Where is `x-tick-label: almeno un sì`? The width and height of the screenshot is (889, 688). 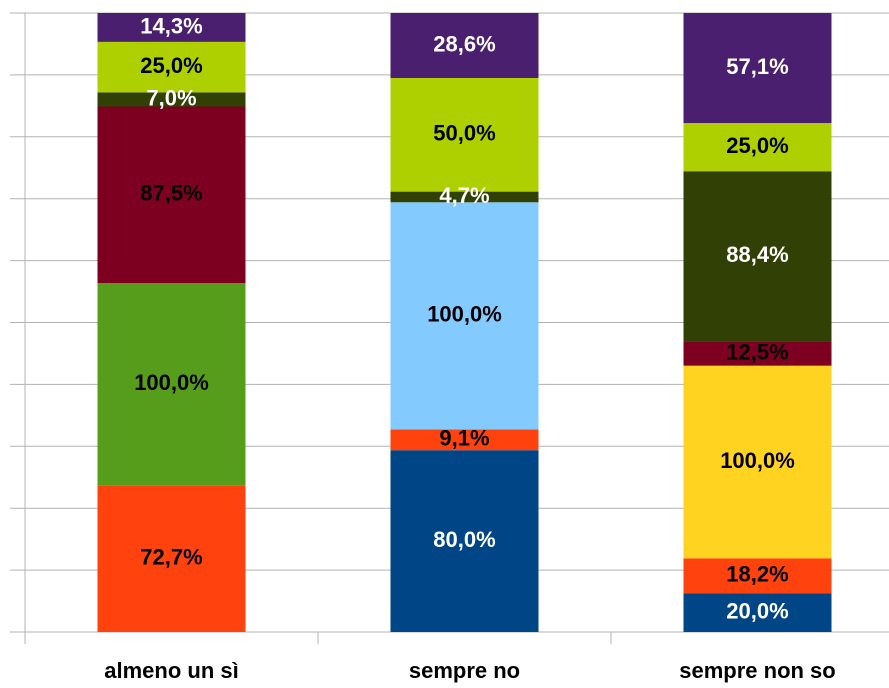 x-tick-label: almeno un sì is located at coordinates (171, 670).